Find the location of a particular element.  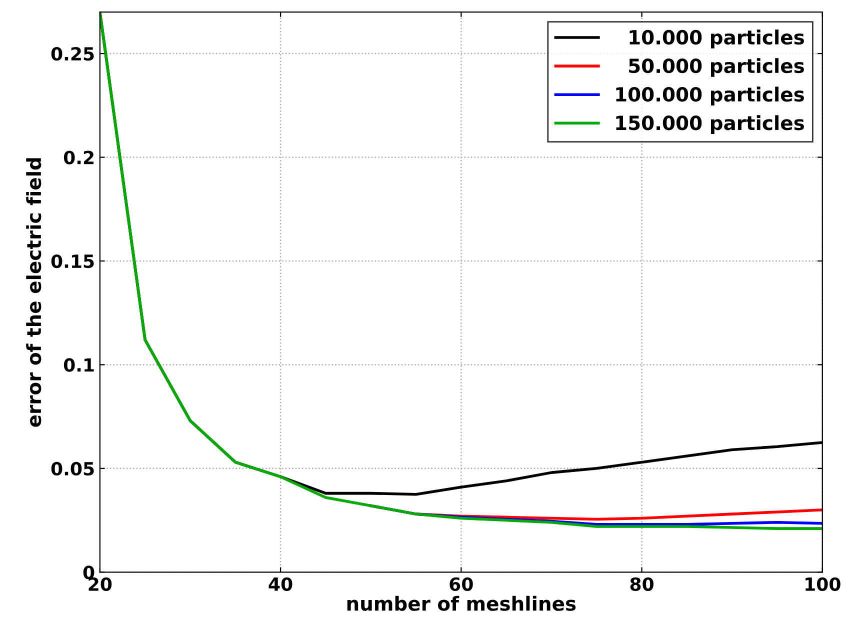

x-axis-title: number of meshlines is located at coordinates (461, 603).